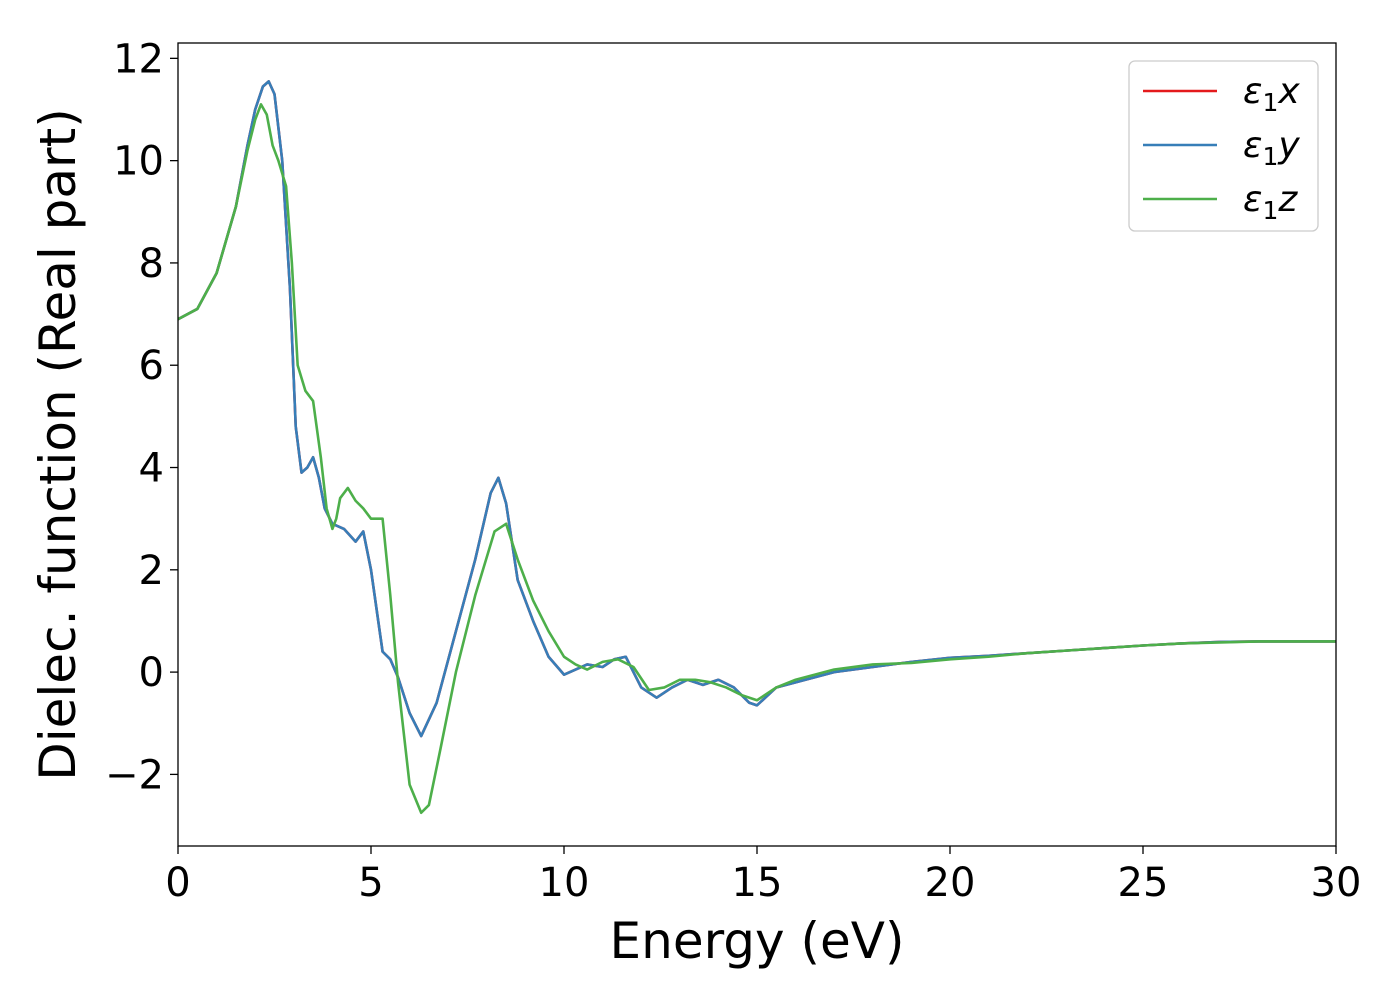 The width and height of the screenshot is (1400, 1000). Describe the element at coordinates (1271, 148) in the screenshot. I see `legend-label-y: ε1y` at that location.